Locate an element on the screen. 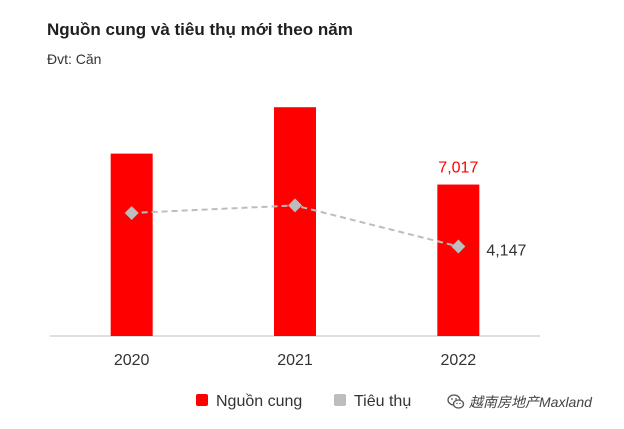 The width and height of the screenshot is (624, 429). legend-swatch-tieu-thu is located at coordinates (340, 400).